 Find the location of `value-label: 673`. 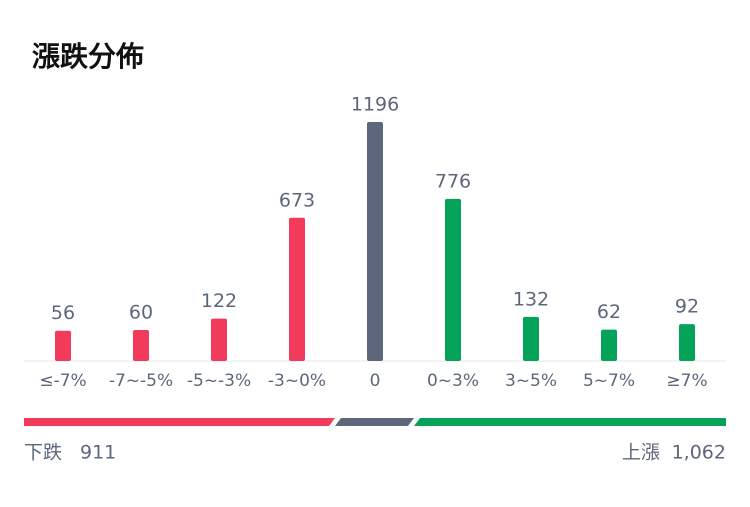

value-label: 673 is located at coordinates (297, 200).